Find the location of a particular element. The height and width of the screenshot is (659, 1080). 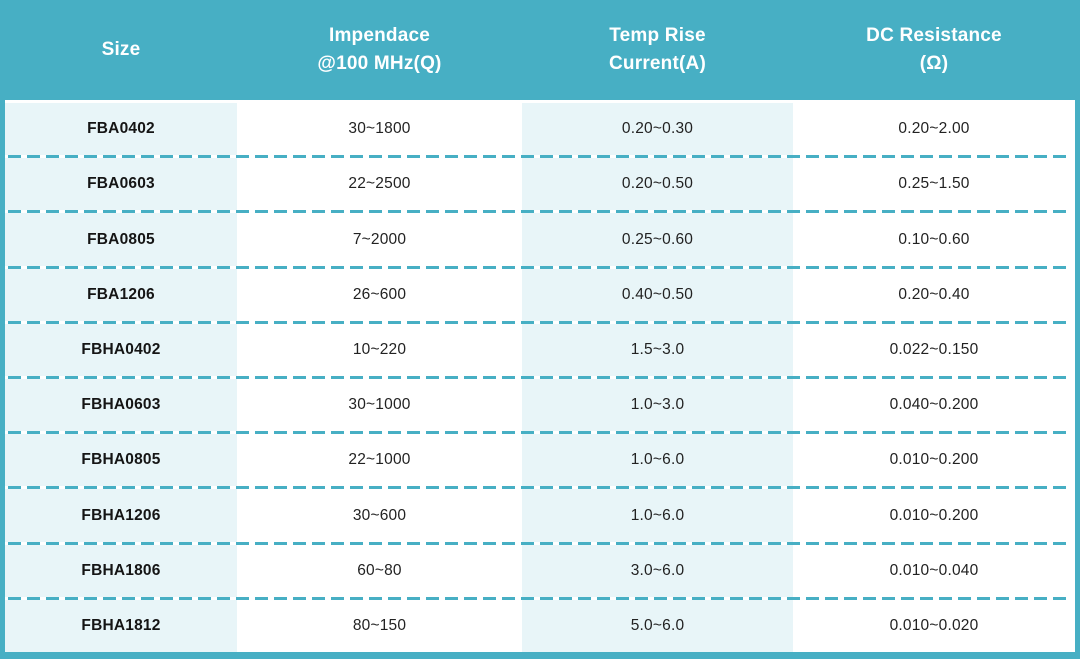

cell-impedance: 60~80 is located at coordinates (379, 570).